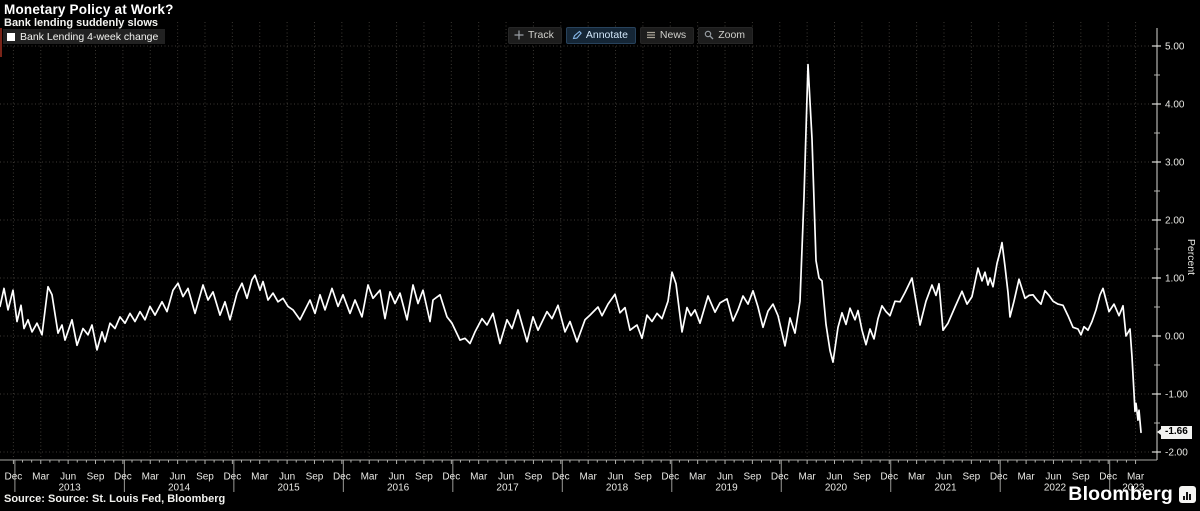 This screenshot has width=1200, height=511. I want to click on x-year-label: 2017, so click(507, 488).